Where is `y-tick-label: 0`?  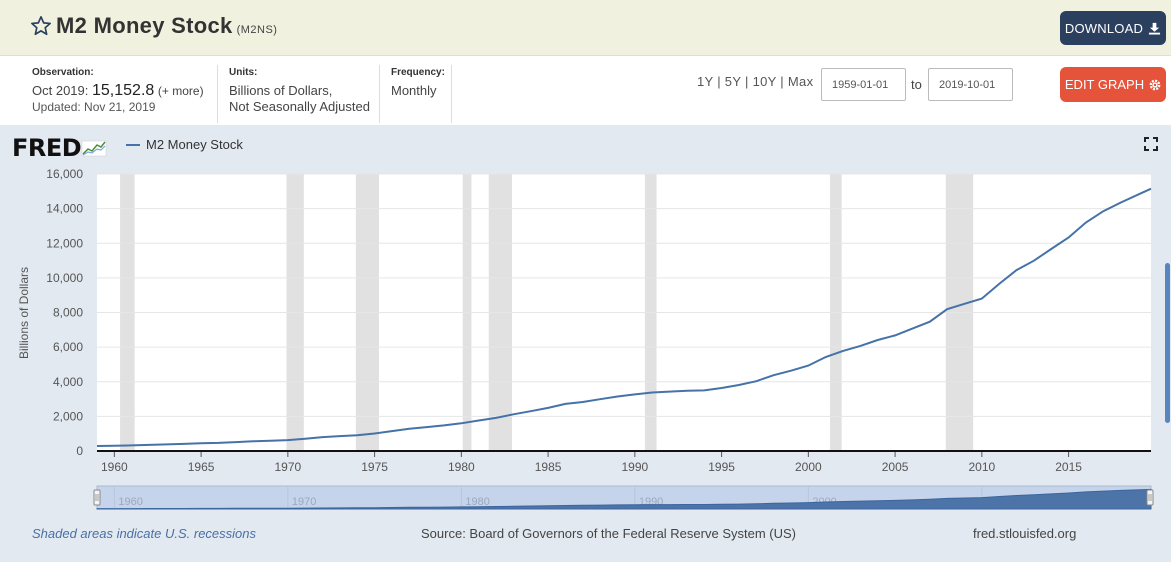
y-tick-label: 0 is located at coordinates (79, 451).